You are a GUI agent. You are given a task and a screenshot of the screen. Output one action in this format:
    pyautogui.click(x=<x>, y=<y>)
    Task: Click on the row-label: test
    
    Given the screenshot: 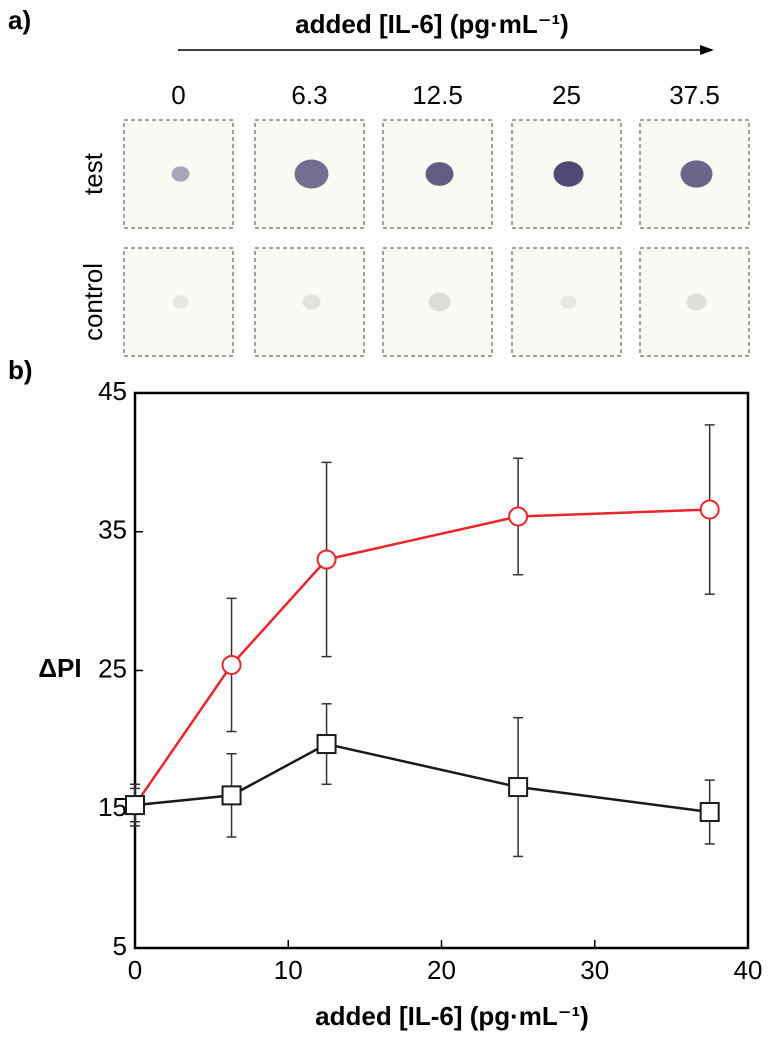 What is the action you would take?
    pyautogui.click(x=93, y=173)
    